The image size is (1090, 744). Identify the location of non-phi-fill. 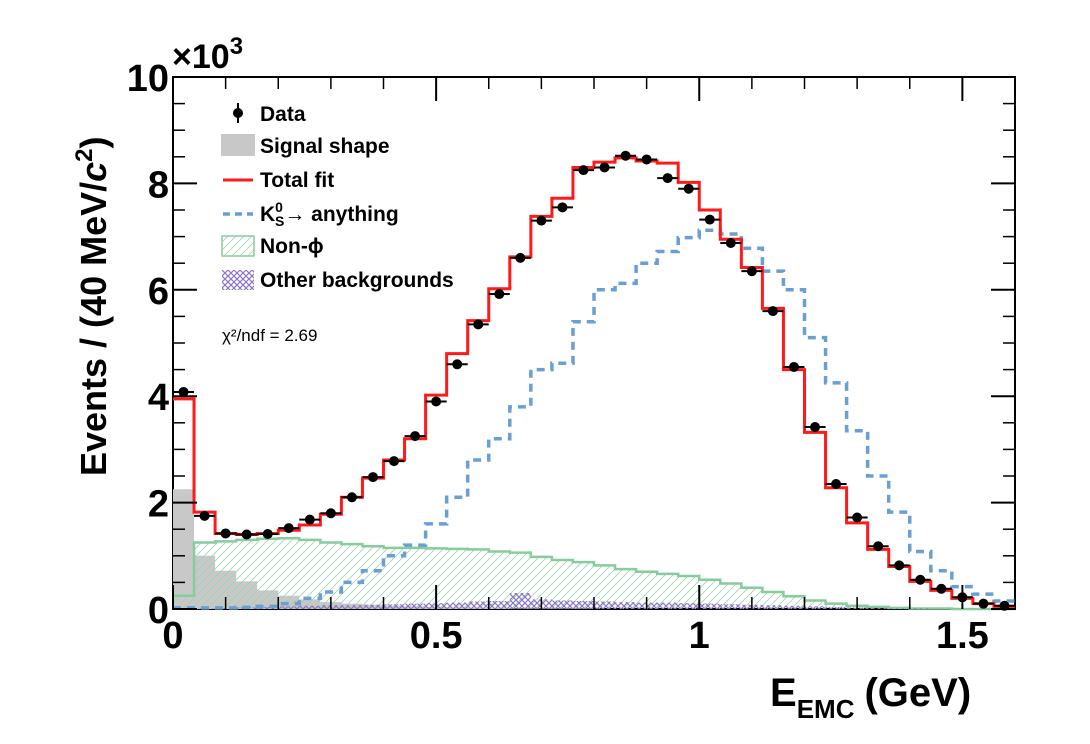
(594, 573).